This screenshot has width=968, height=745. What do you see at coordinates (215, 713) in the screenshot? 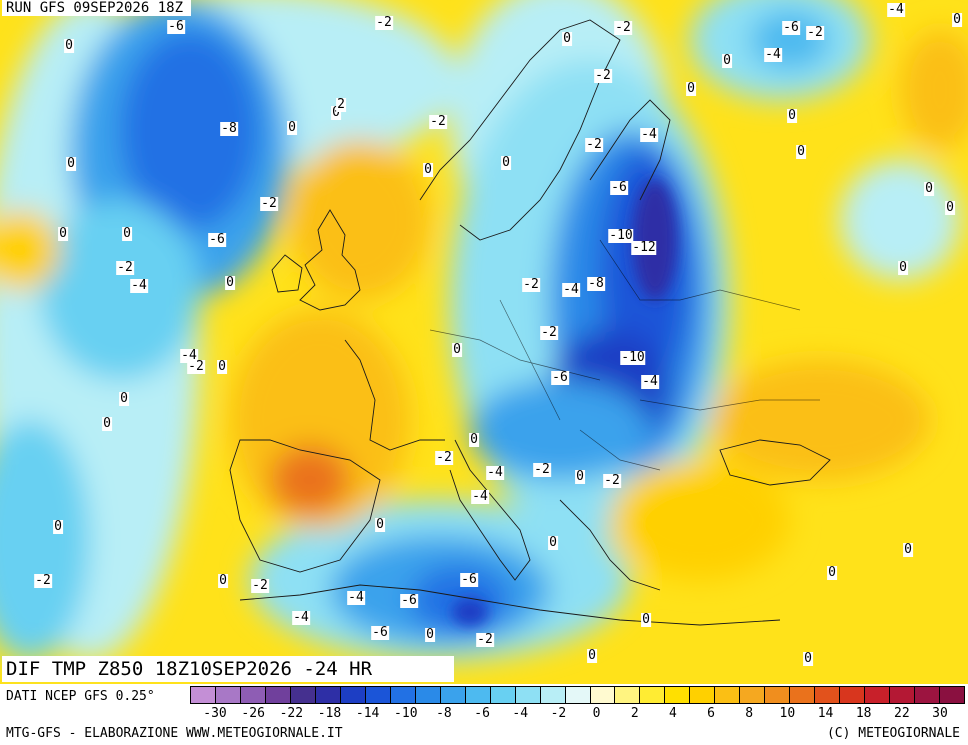
I see `color-scale-tick: -30` at bounding box center [215, 713].